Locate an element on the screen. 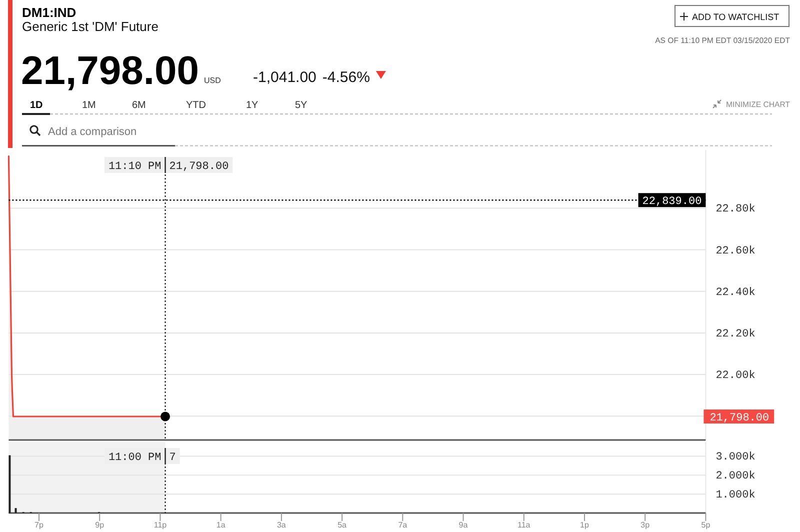  text: 5Y is located at coordinates (301, 105).